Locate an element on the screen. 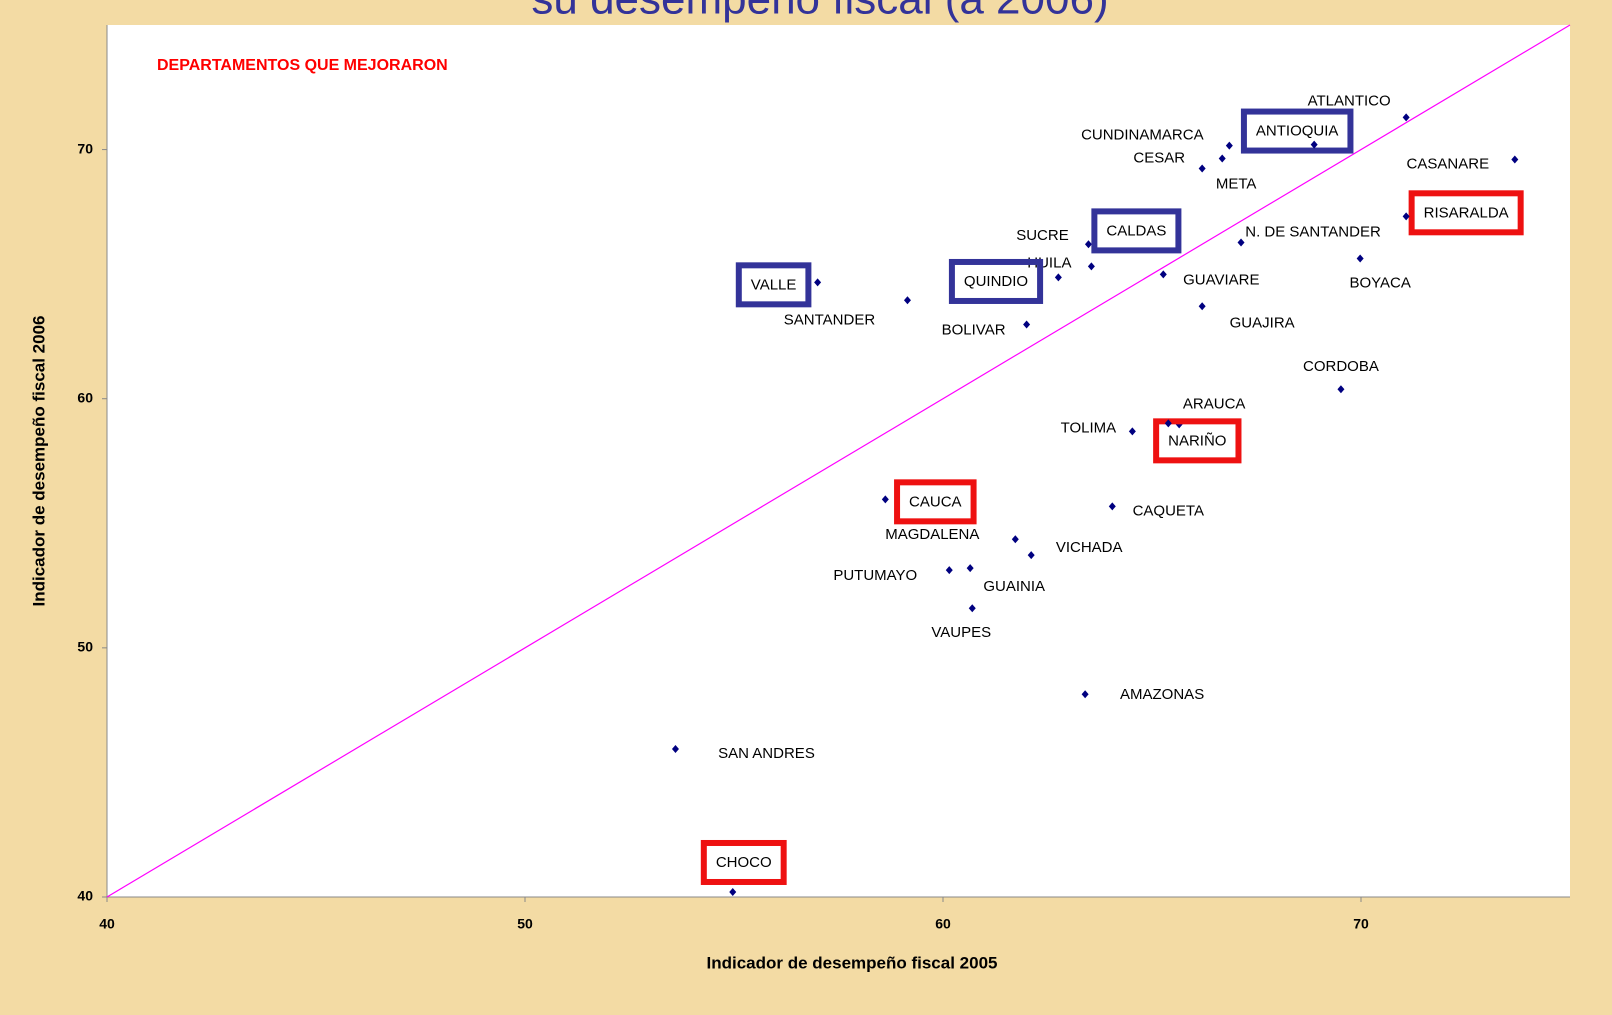 This screenshot has height=1015, width=1612. point-label: BOLIVAR is located at coordinates (974, 329).